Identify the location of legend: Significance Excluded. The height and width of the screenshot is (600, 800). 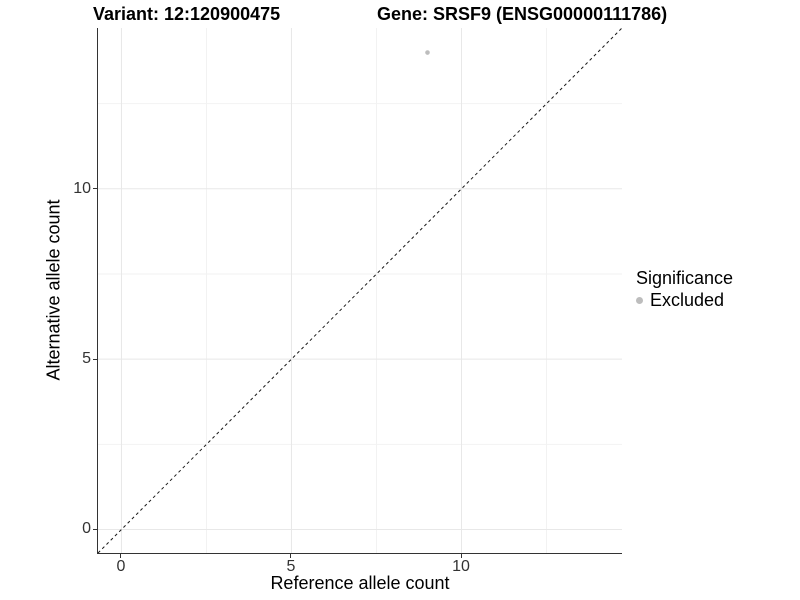
(682, 289).